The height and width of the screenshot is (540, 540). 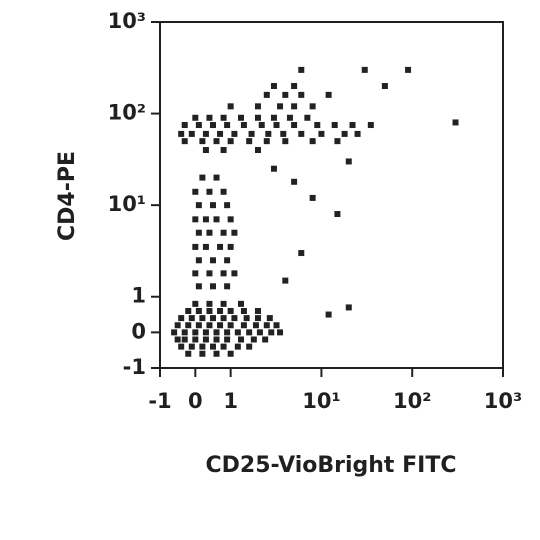 What do you see at coordinates (67, 196) in the screenshot?
I see `y-axis-title: CD4-PE` at bounding box center [67, 196].